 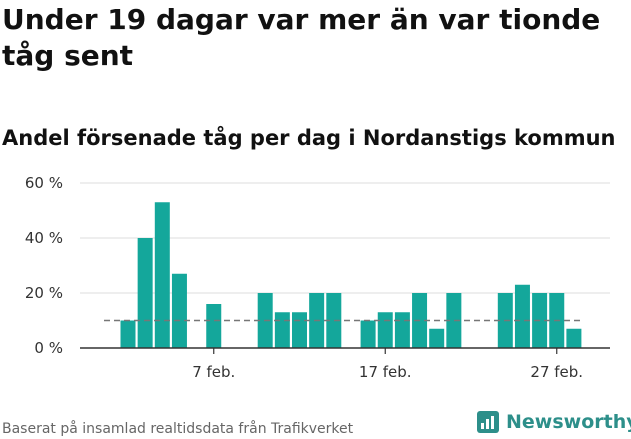 What do you see at coordinates (385, 372) in the screenshot?
I see `x-tick-label: 17 feb.` at bounding box center [385, 372].